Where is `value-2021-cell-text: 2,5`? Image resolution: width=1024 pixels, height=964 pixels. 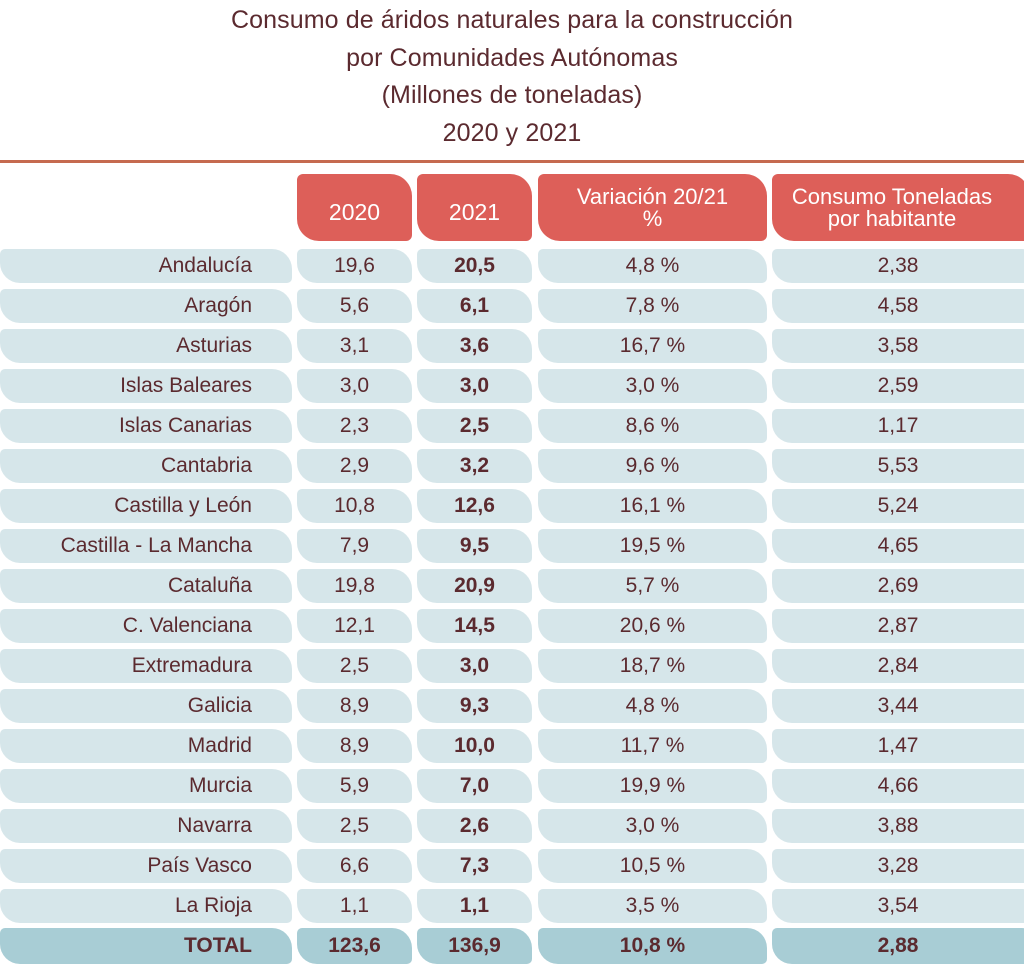 value-2021-cell-text: 2,5 is located at coordinates (474, 425).